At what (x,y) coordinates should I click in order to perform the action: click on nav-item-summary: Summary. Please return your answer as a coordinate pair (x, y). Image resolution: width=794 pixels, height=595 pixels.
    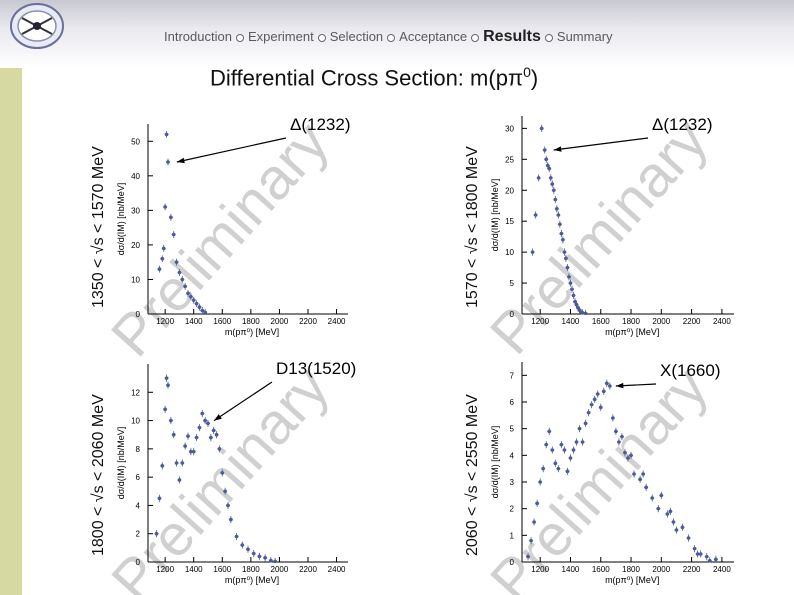
    Looking at the image, I should click on (584, 36).